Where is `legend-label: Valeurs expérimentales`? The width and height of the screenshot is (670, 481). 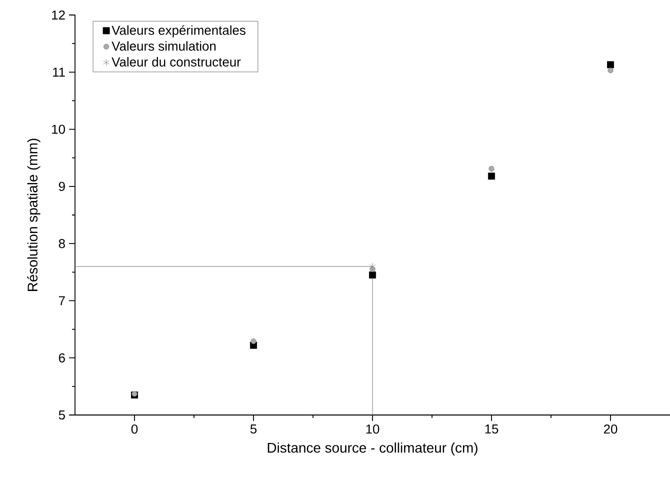 legend-label: Valeurs expérimentales is located at coordinates (179, 31).